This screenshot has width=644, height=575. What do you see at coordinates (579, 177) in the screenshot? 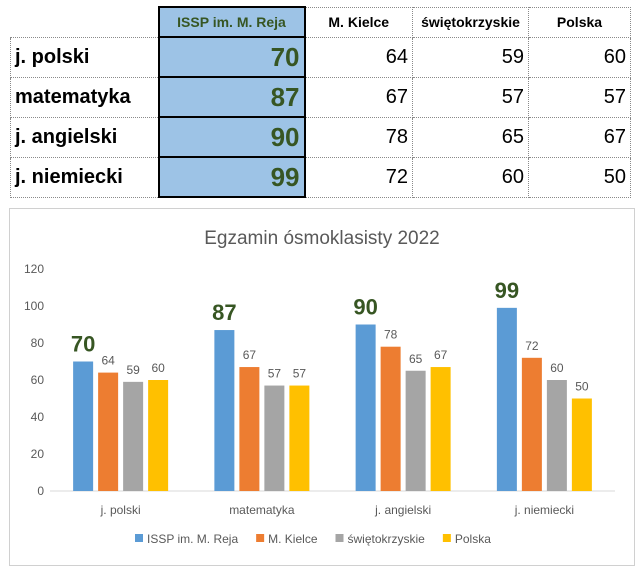
I see `score-cell: 50` at bounding box center [579, 177].